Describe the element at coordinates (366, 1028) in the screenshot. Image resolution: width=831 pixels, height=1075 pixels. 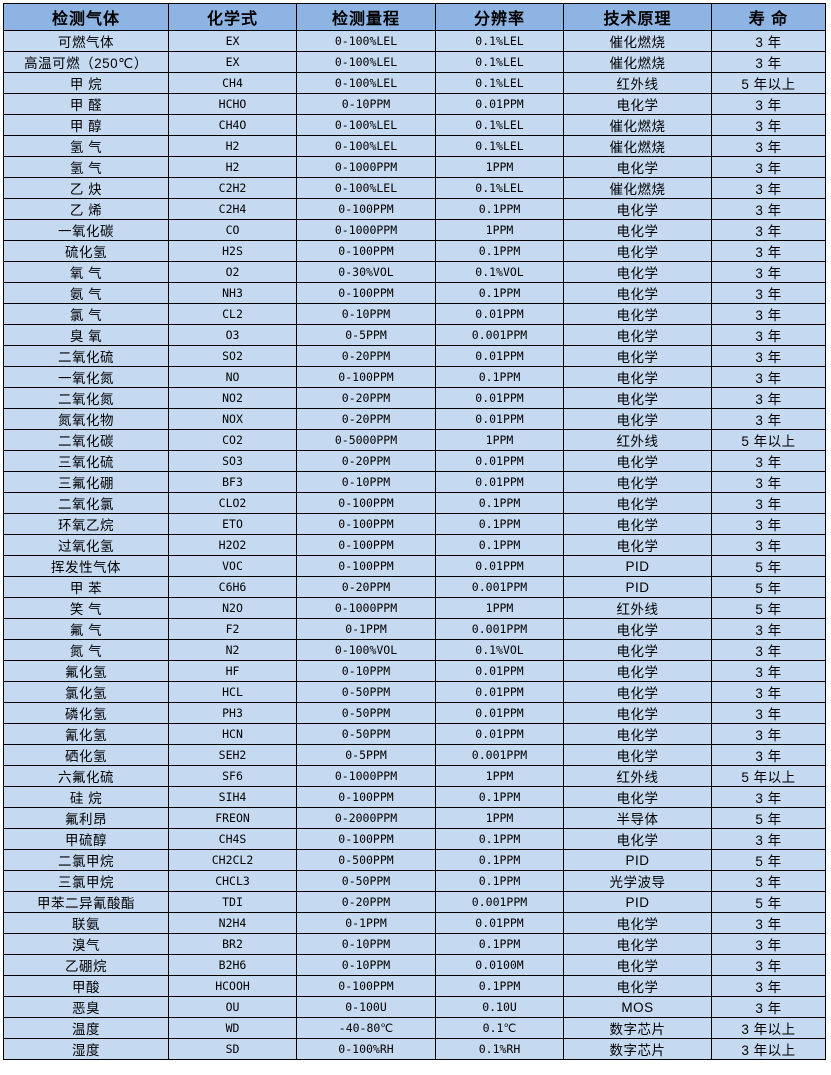
I see `cell-range: -40-80℃` at that location.